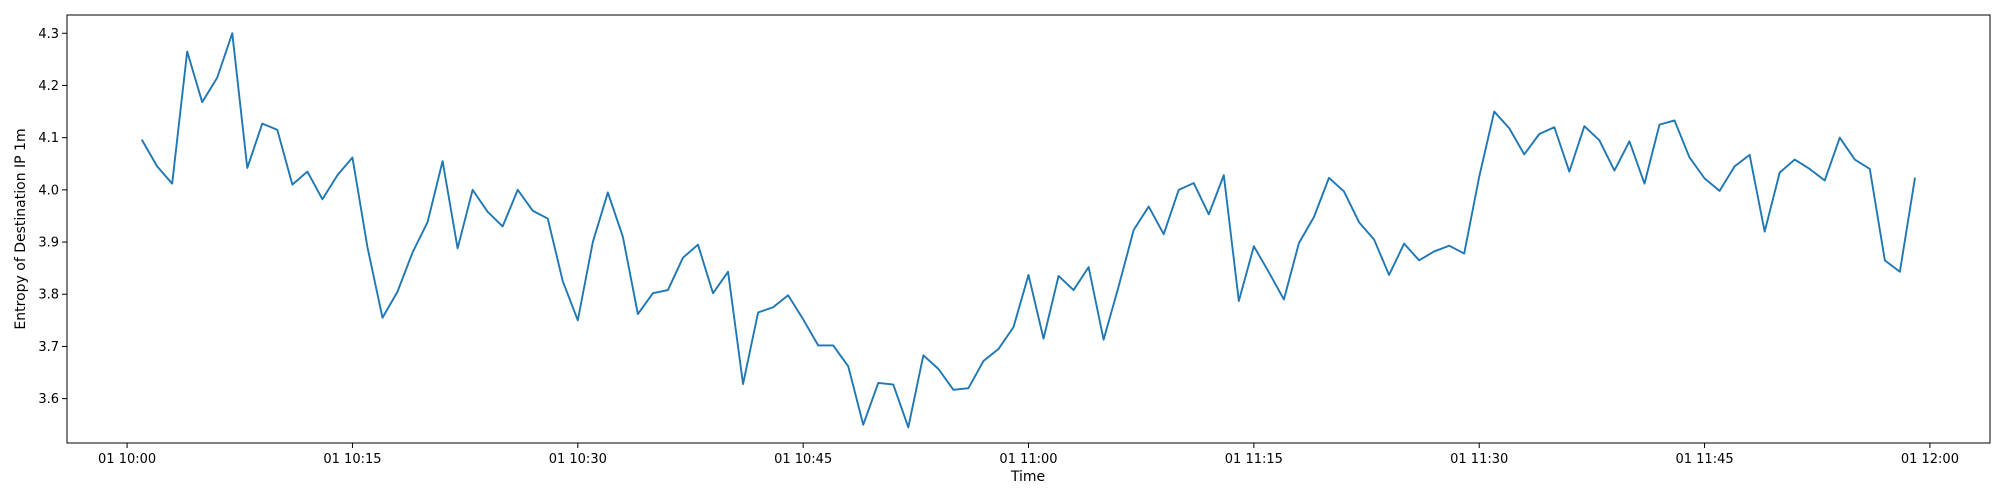  What do you see at coordinates (1704, 459) in the screenshot?
I see `x-tick-label: 01 11:45` at bounding box center [1704, 459].